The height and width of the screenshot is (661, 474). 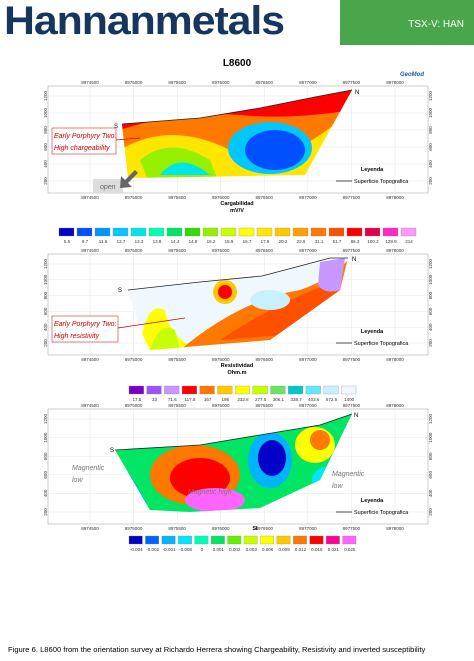 What do you see at coordinates (144, 21) in the screenshot?
I see `logo: Hannanmetals` at bounding box center [144, 21].